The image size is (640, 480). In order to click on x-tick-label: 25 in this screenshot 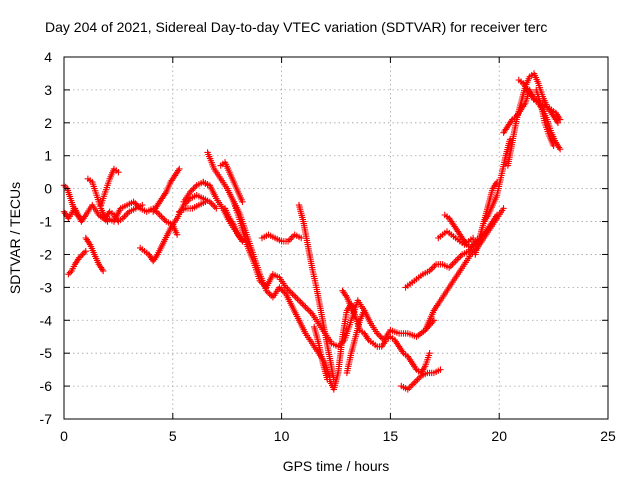, I will do `click(608, 436)`.